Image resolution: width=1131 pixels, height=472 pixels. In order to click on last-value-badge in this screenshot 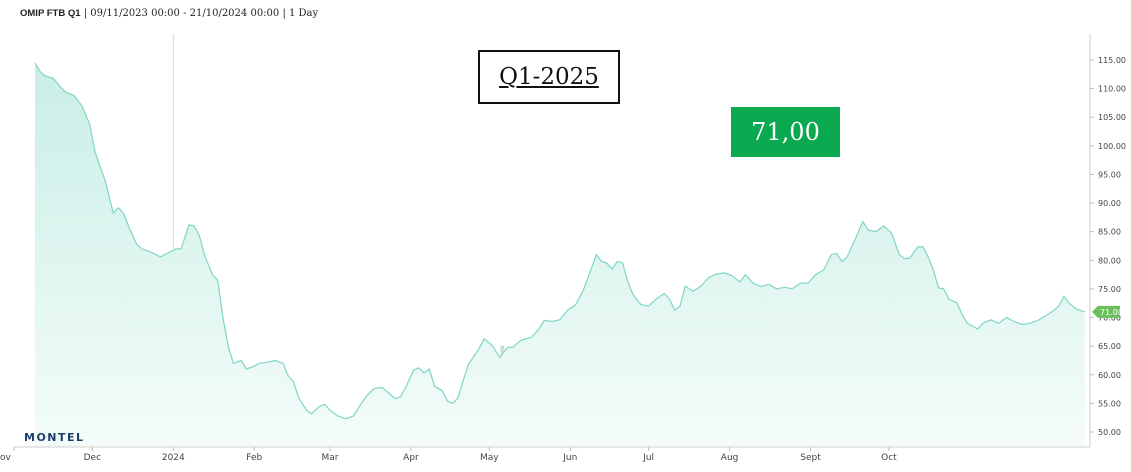, I will do `click(1106, 311)`.